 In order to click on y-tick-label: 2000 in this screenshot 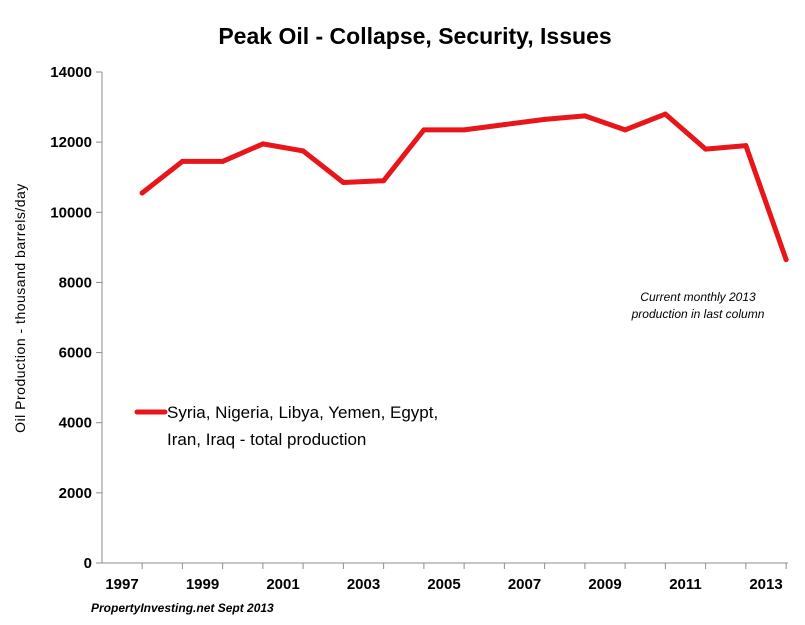, I will do `click(75, 493)`.